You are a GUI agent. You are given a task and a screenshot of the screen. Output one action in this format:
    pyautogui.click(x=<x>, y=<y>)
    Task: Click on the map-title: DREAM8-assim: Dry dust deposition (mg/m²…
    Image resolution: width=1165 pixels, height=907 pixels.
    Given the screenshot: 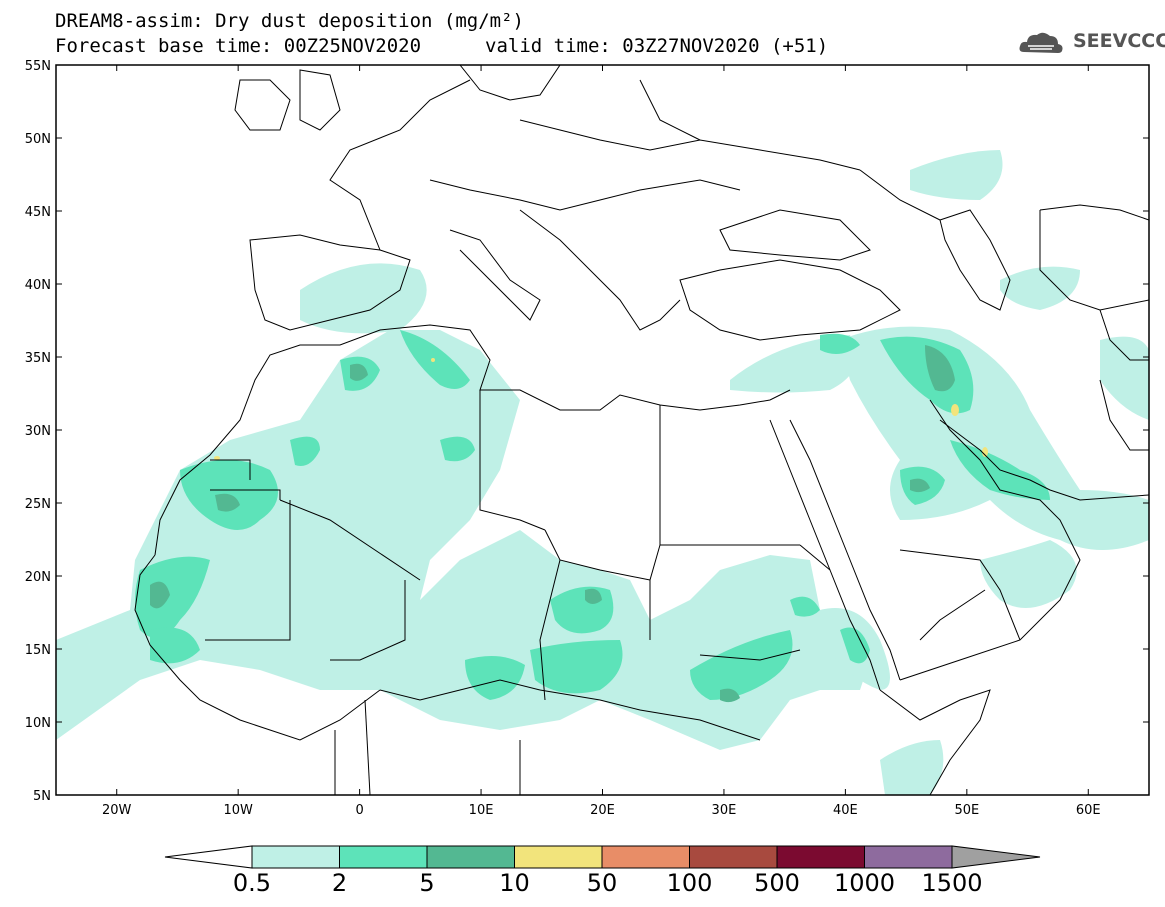 What is the action you would take?
    pyautogui.click(x=289, y=21)
    